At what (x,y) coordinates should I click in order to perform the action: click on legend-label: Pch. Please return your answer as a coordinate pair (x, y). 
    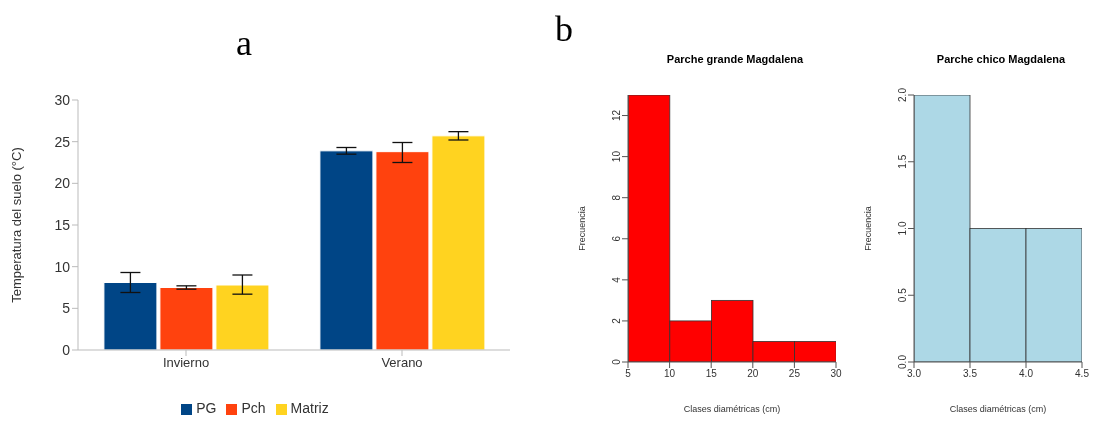
    Looking at the image, I should click on (253, 408).